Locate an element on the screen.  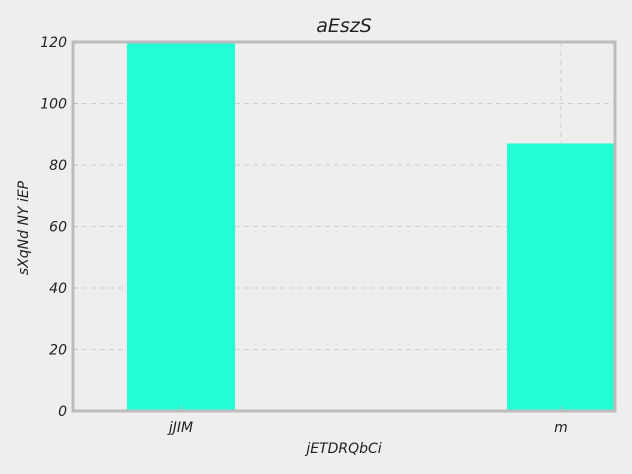
chart-title: aEszS is located at coordinates (344, 26).